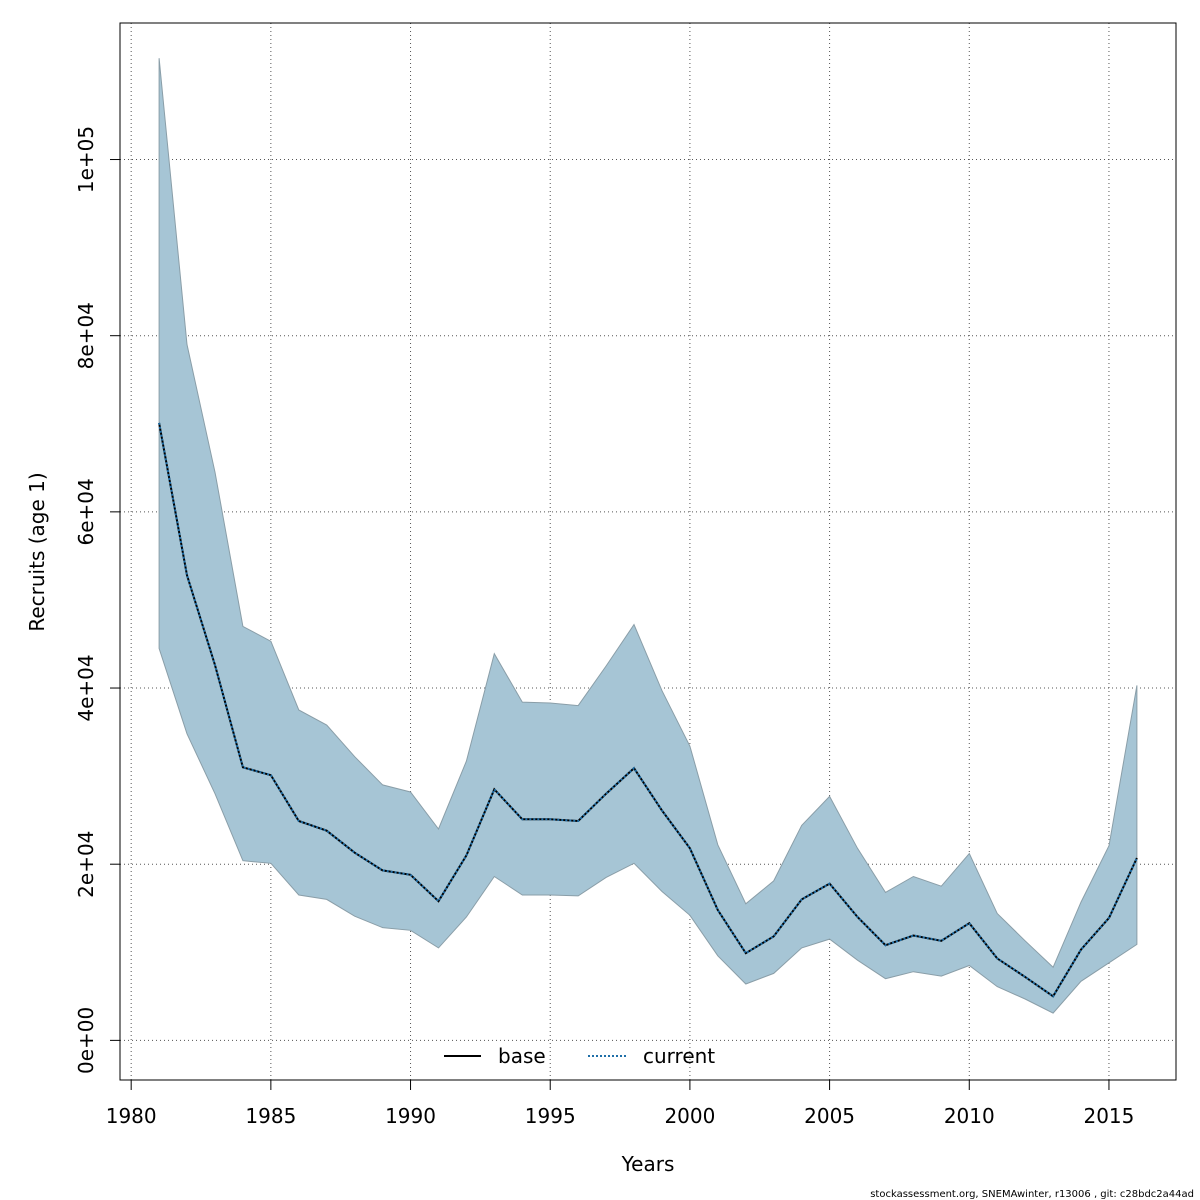 Image resolution: width=1200 pixels, height=1200 pixels. Describe the element at coordinates (86, 864) in the screenshot. I see `y-tick-label-1: 2e+04` at that location.